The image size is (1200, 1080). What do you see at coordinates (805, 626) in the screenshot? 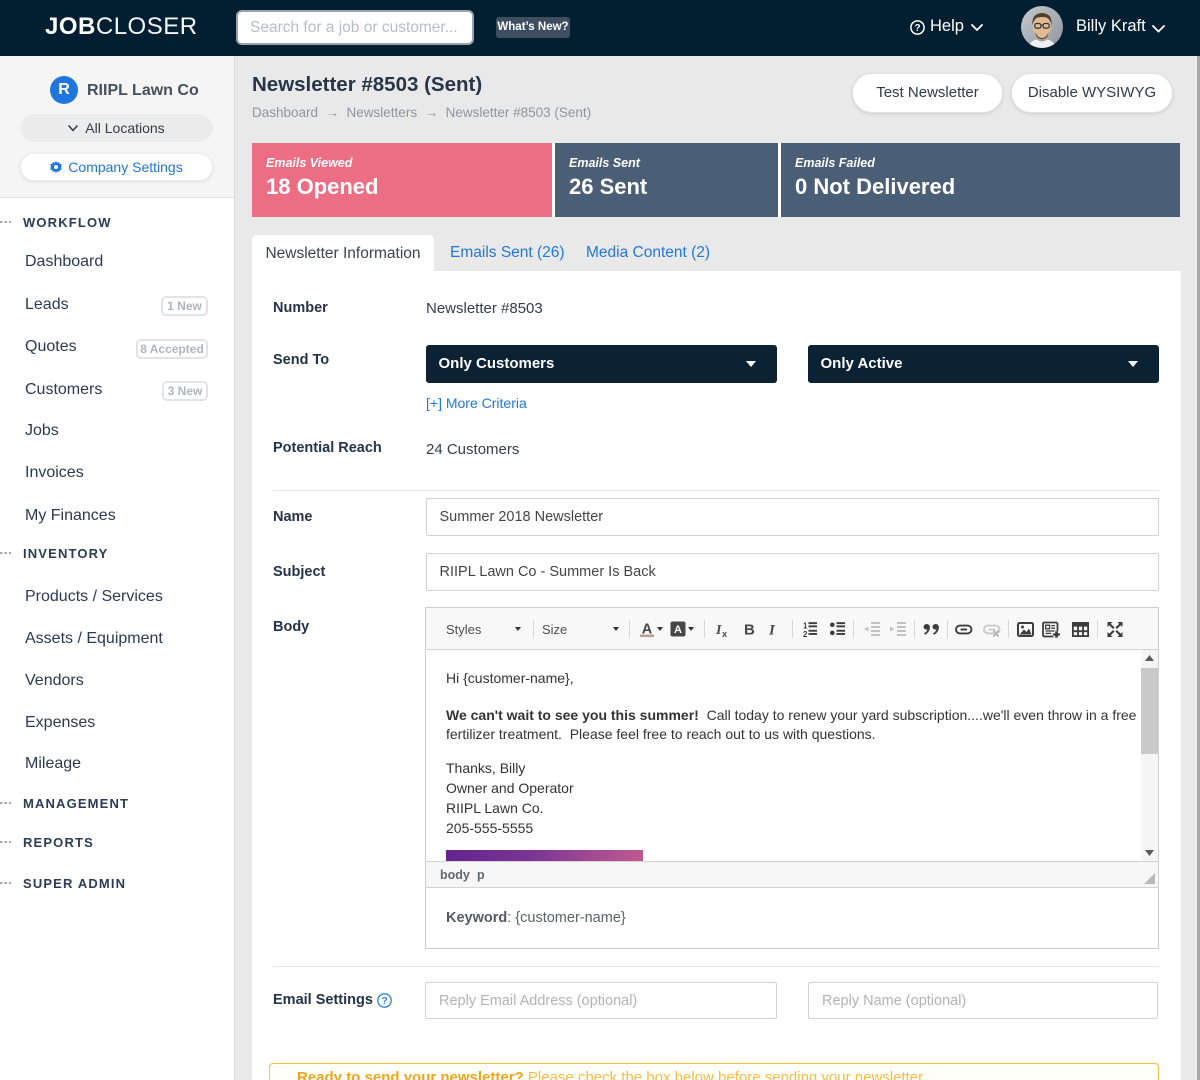
I see `svg-text: 1` at bounding box center [805, 626].